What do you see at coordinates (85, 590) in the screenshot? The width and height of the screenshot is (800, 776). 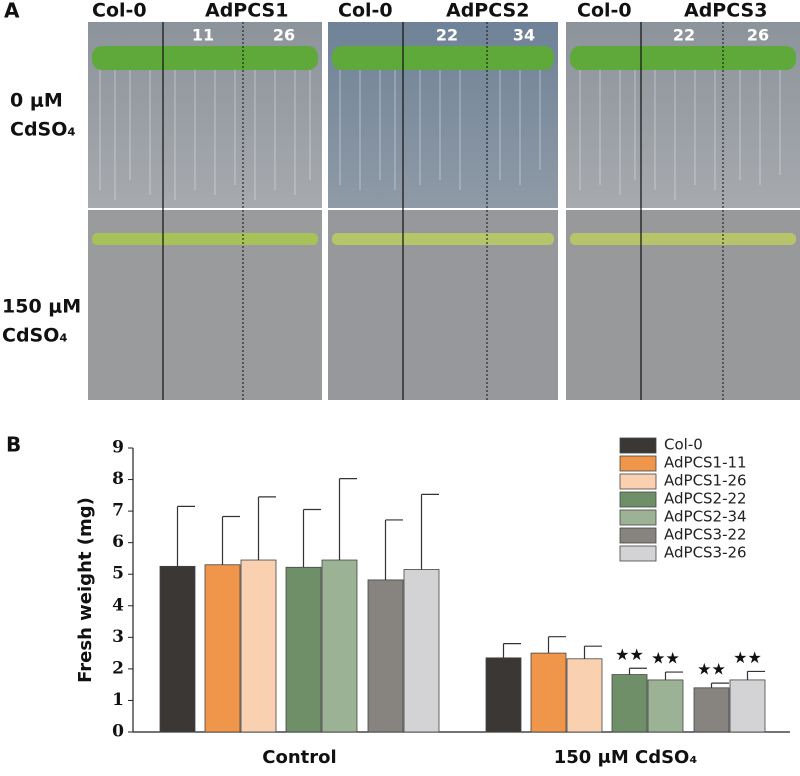 I see `y-axis-label: Fresh weight (mg)` at bounding box center [85, 590].